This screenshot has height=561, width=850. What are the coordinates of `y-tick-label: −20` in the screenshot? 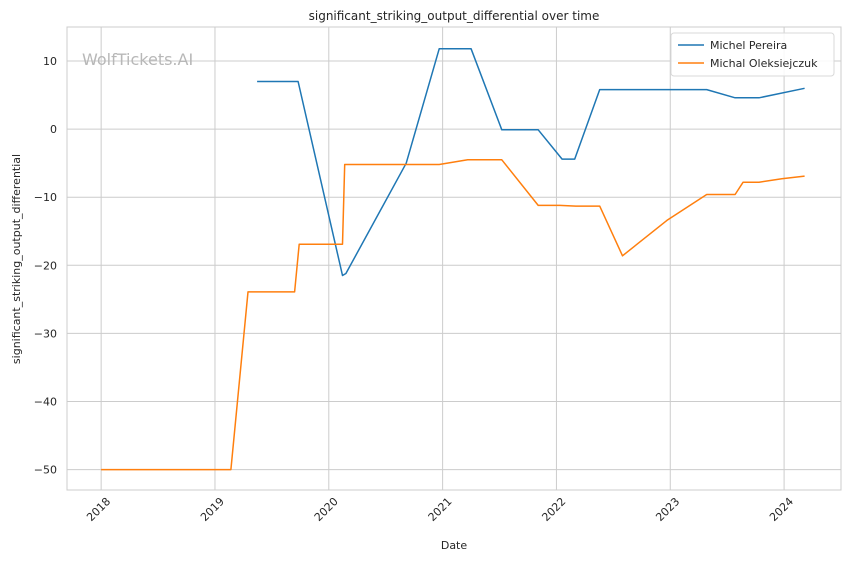 It's located at (45, 265).